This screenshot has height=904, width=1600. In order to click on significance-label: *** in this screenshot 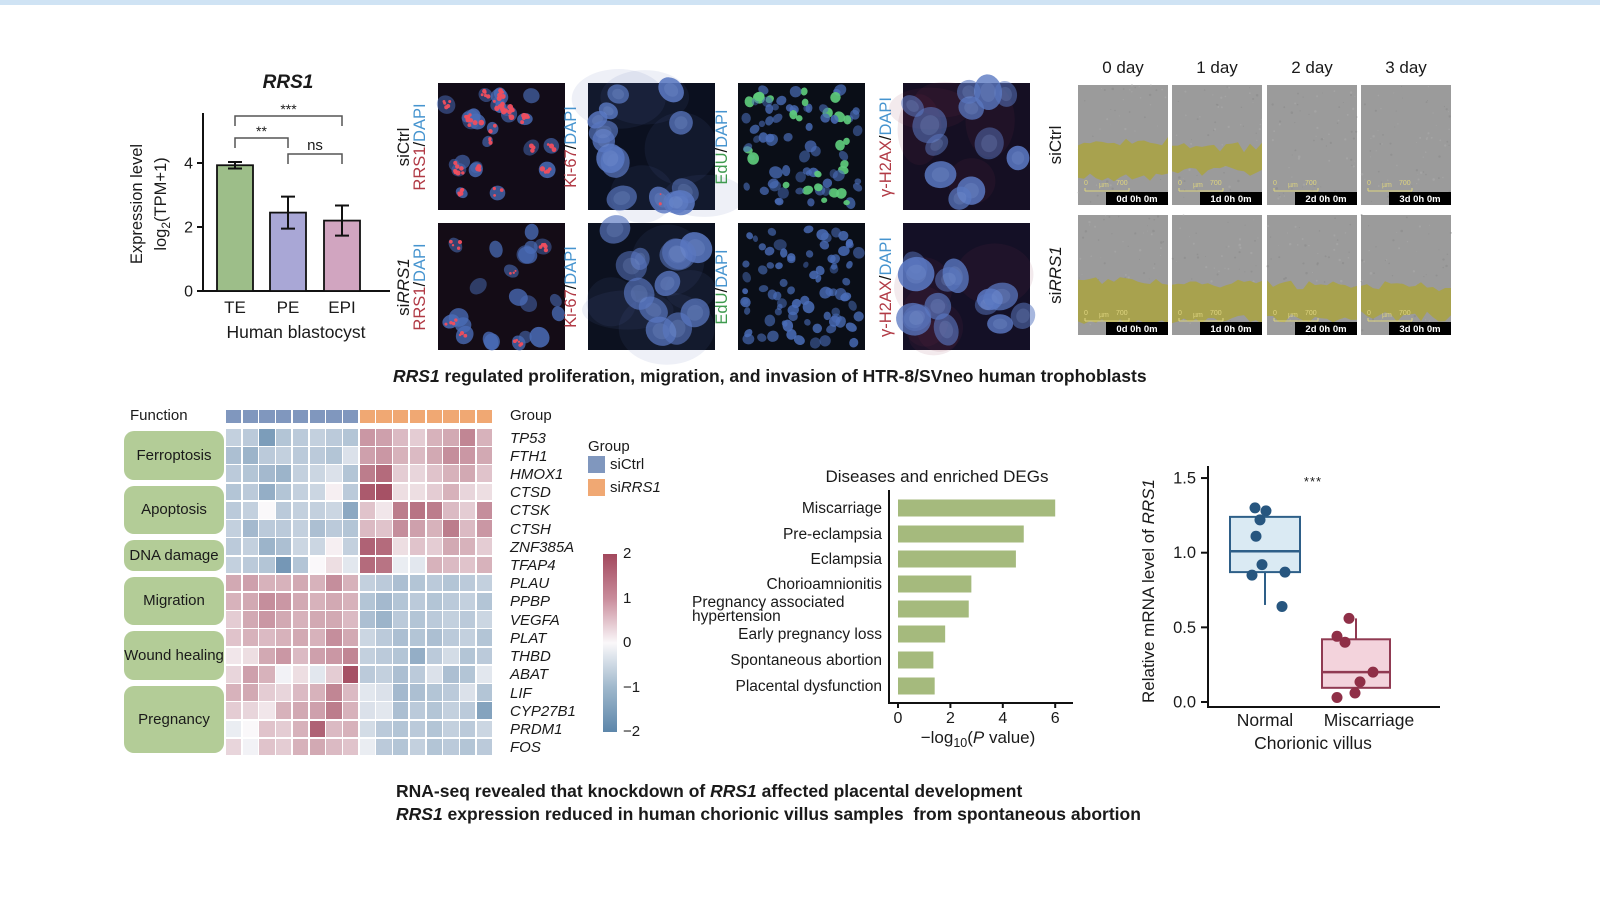, I will do `click(288, 109)`.